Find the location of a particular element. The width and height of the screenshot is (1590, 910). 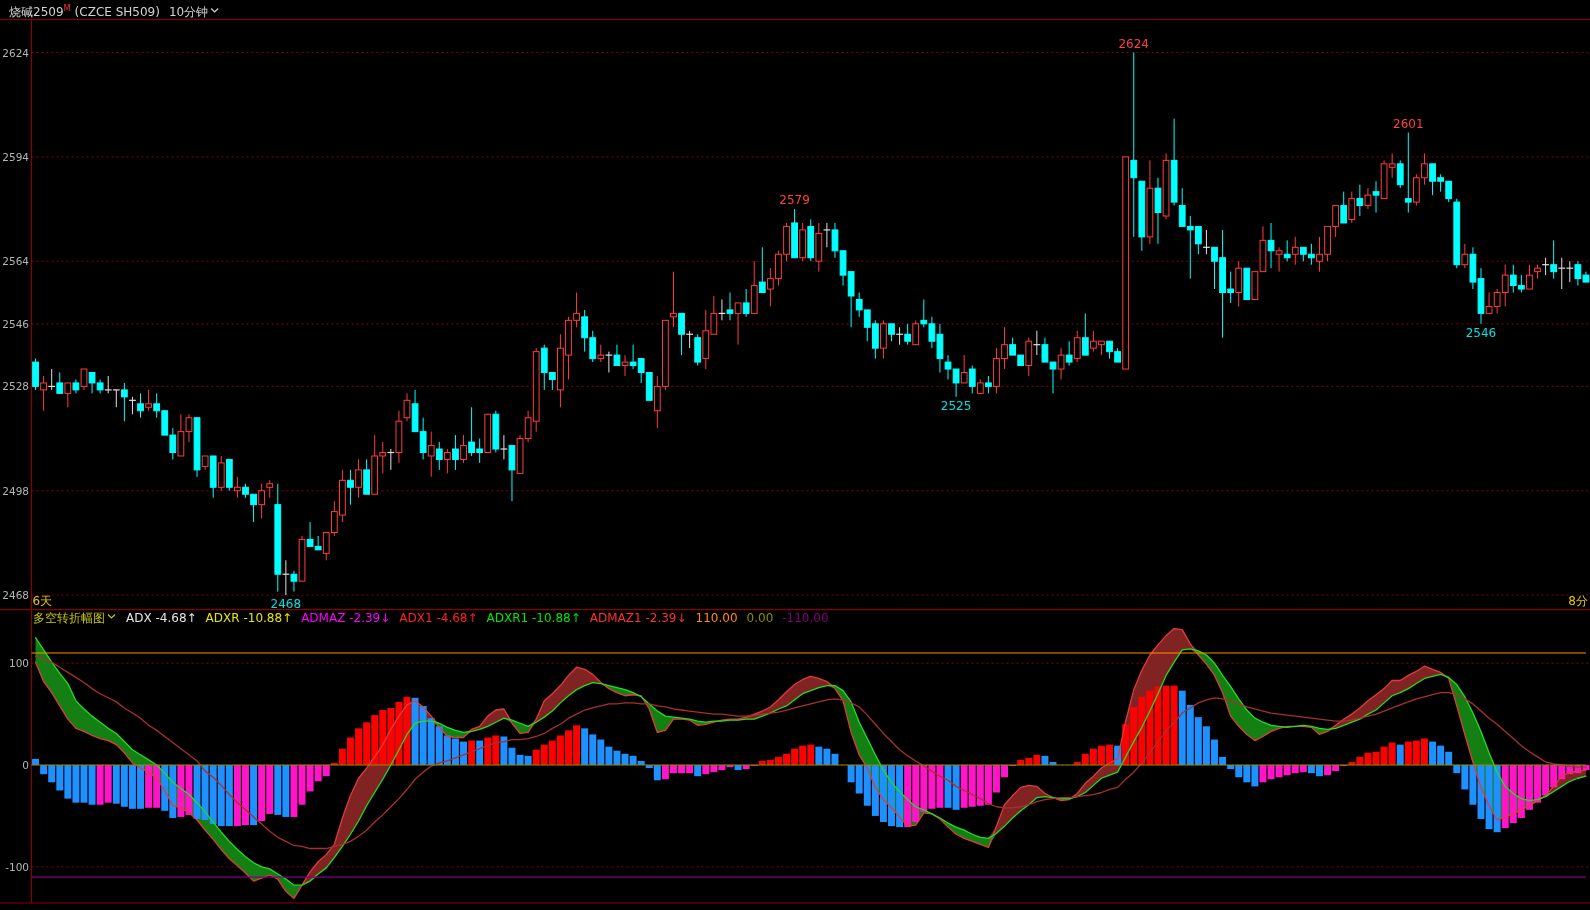

annotation: 6天 is located at coordinates (42, 601).